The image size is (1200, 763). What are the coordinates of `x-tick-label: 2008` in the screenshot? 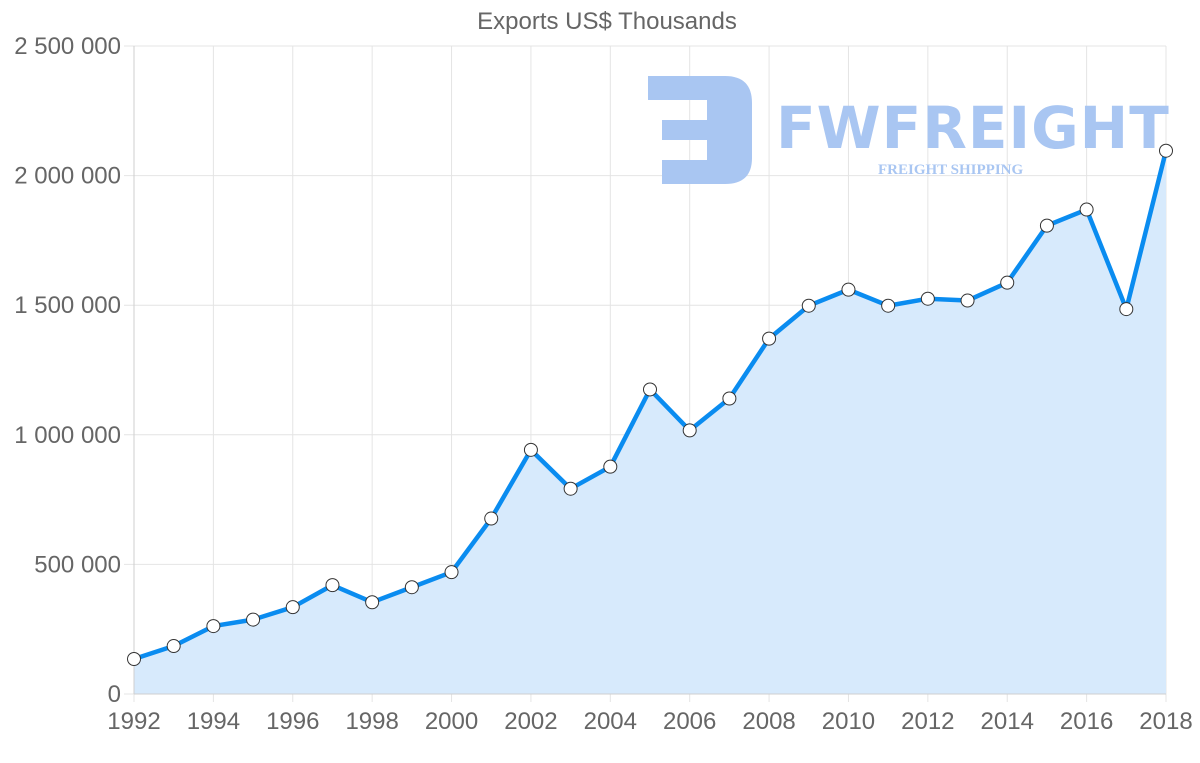 It's located at (768, 721).